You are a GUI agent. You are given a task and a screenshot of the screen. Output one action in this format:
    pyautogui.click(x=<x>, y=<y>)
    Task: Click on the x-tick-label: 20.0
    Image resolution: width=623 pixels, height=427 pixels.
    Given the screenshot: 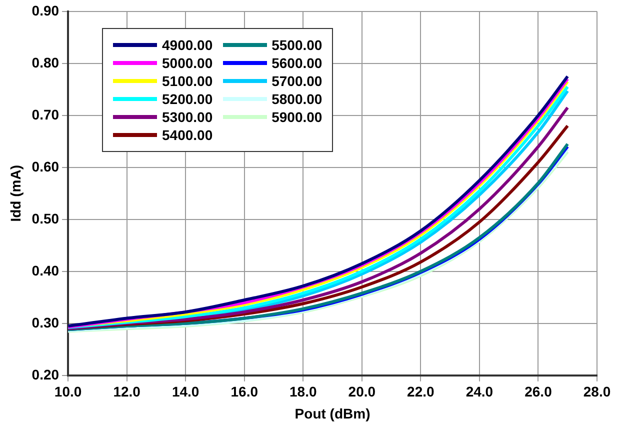 What is the action you would take?
    pyautogui.click(x=362, y=392)
    